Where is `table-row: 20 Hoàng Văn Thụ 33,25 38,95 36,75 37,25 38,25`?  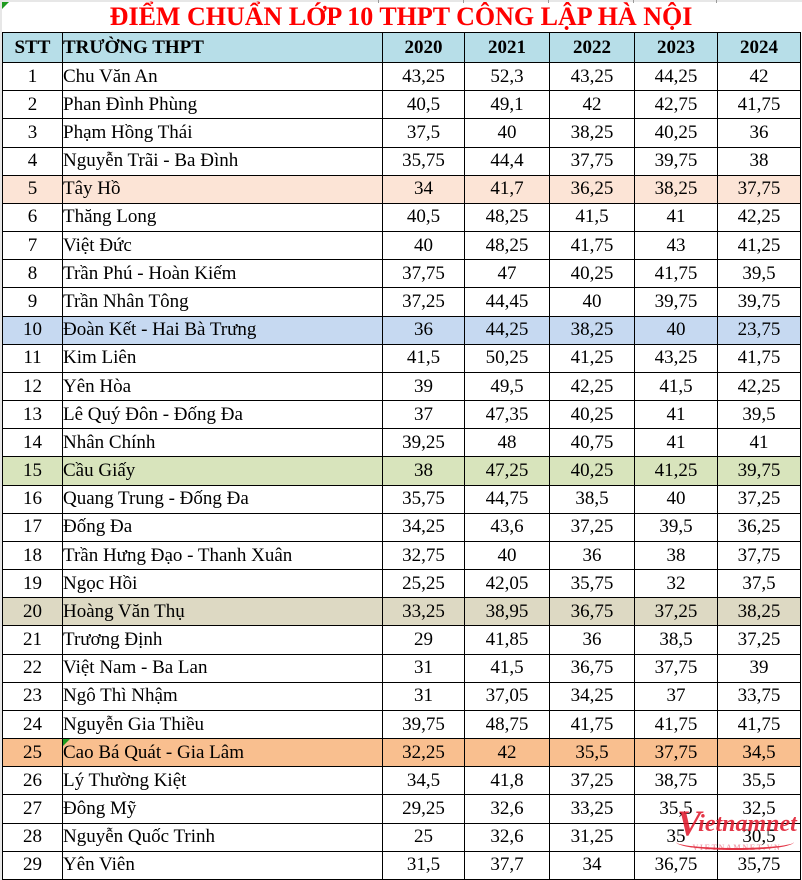
table-row: 20 Hoàng Văn Thụ 33,25 38,95 36,75 37,25 38,25 is located at coordinates (401, 612).